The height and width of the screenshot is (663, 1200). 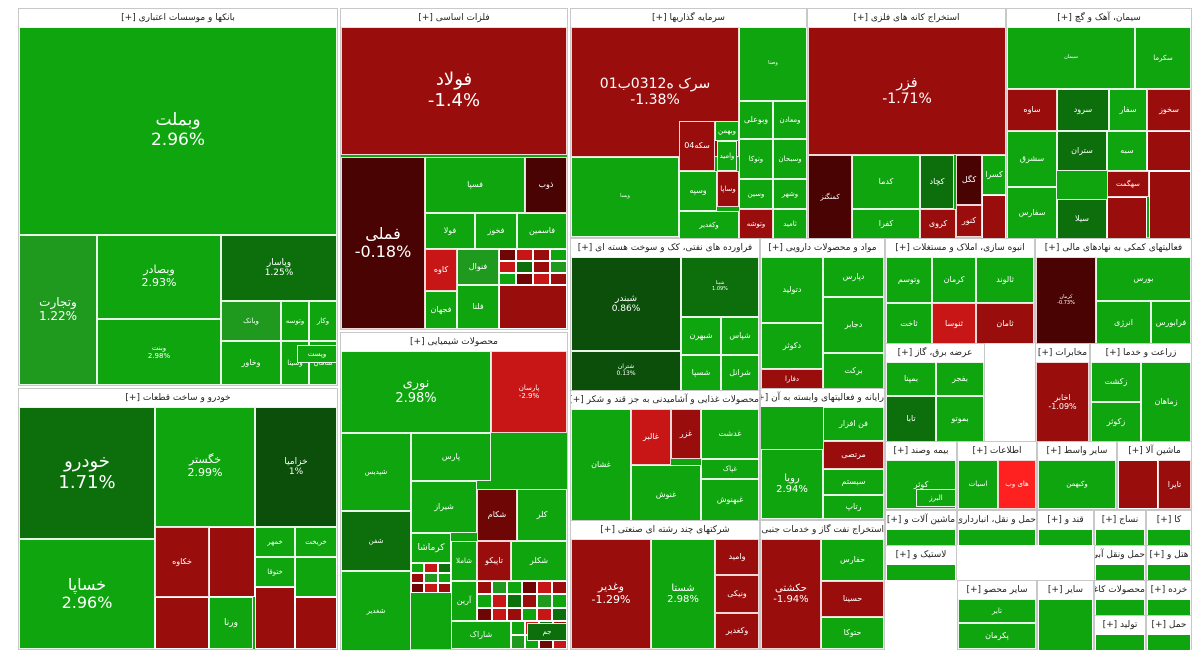 What do you see at coordinates (909, 323) in the screenshot?
I see `stock-tile: ثاخت` at bounding box center [909, 323].